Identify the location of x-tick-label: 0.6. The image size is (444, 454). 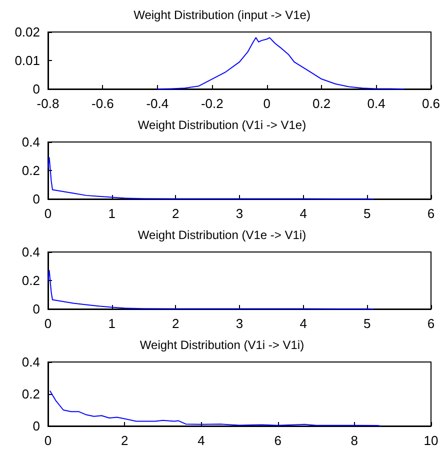
(431, 103).